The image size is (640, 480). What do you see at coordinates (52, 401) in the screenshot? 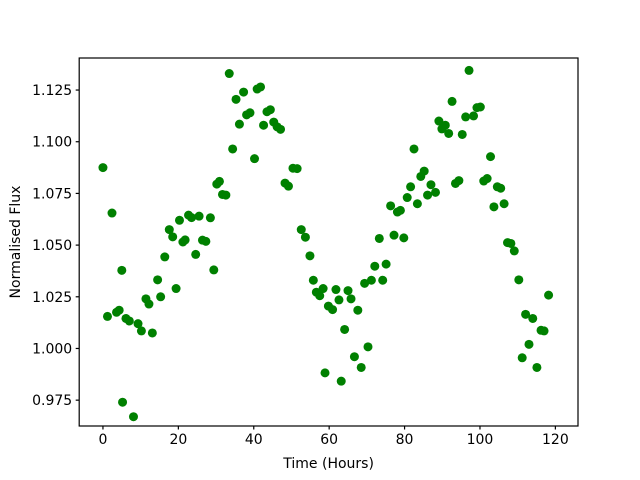
I see `y-tick-label: 0.975` at bounding box center [52, 401].